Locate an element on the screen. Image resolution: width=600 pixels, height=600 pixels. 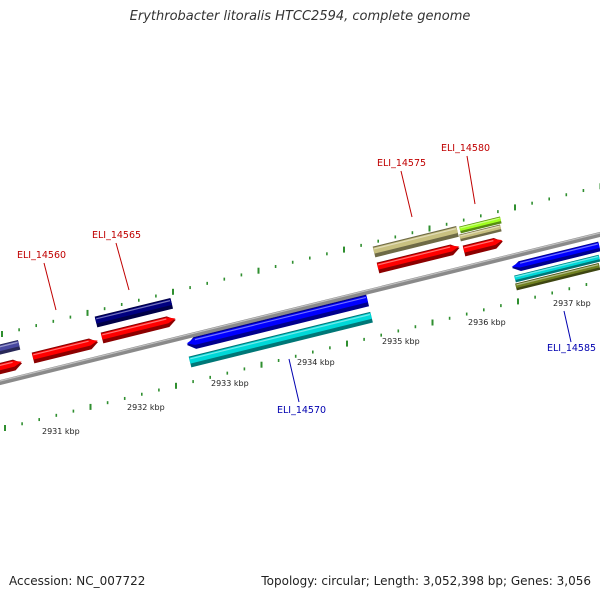
gene-label-eli-14585: ELI_14585 is located at coordinates (571, 348).